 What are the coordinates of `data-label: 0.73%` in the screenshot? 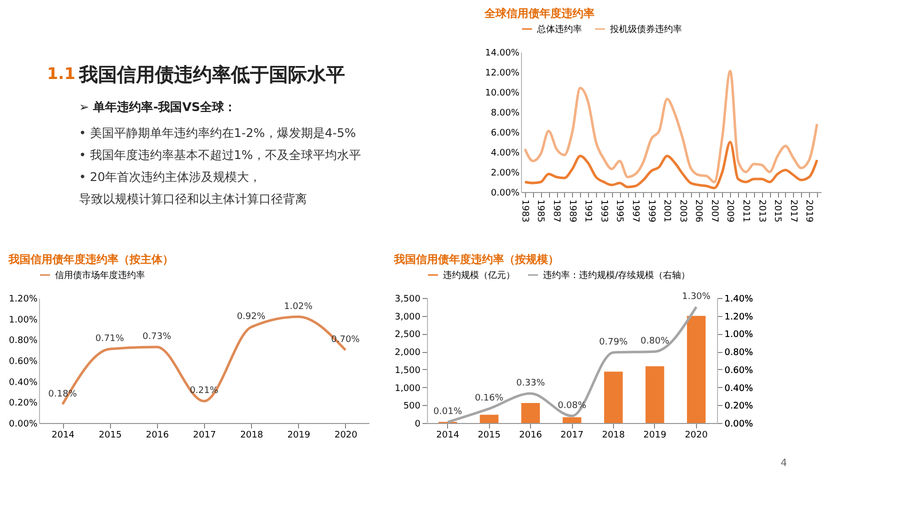 It's located at (157, 337).